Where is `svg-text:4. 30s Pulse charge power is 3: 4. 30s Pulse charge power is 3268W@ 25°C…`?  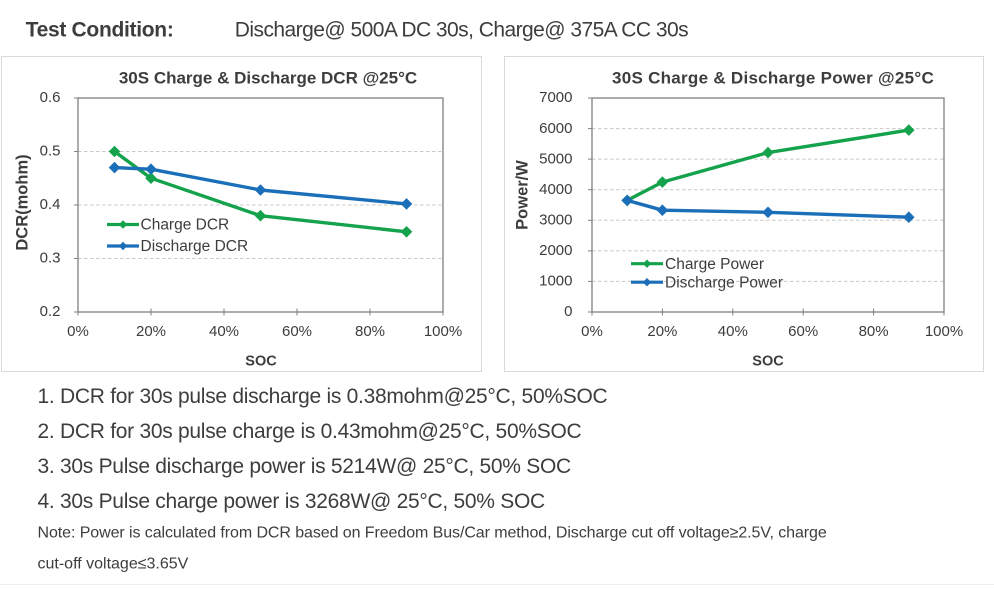 svg-text:4. 30s Pulse charge power is 3: 4. 30s Pulse charge power is 3268W@ 25°C… is located at coordinates (292, 501).